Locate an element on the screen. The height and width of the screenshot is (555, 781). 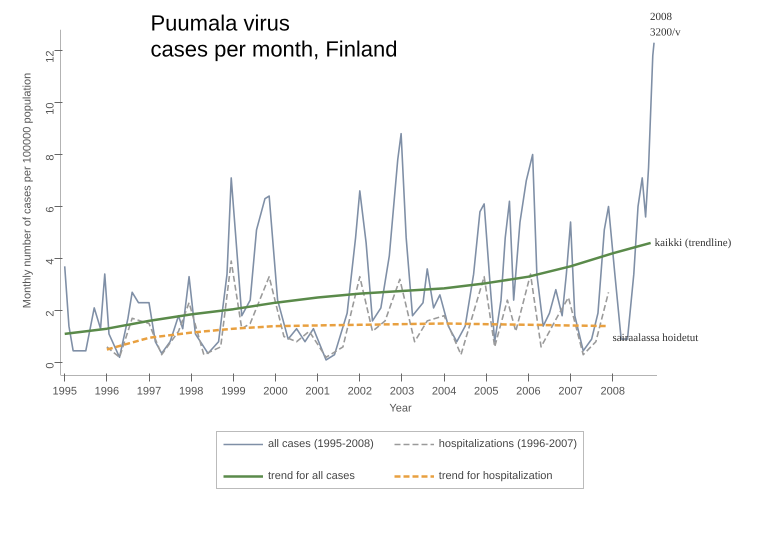
x-tick-label: 2006 is located at coordinates (528, 392).